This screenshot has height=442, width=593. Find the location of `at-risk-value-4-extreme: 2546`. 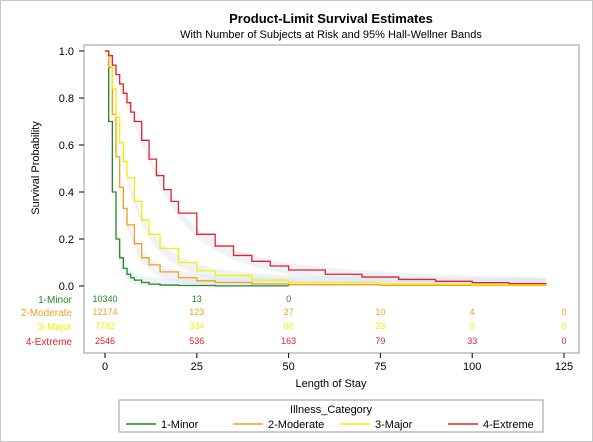

at-risk-value-4-extreme: 2546 is located at coordinates (105, 341).